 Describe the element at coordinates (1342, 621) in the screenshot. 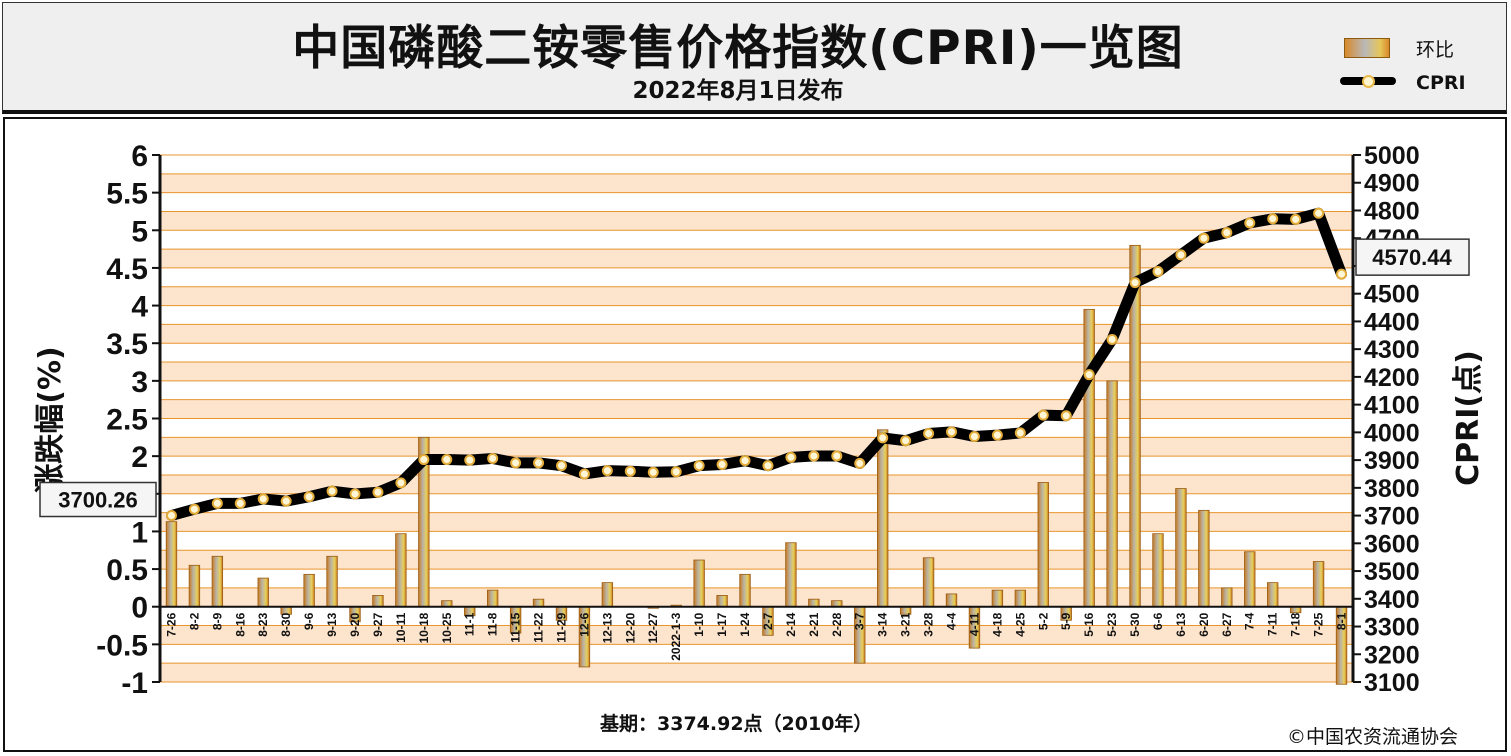

I see `x-tick-label: 8-1` at that location.